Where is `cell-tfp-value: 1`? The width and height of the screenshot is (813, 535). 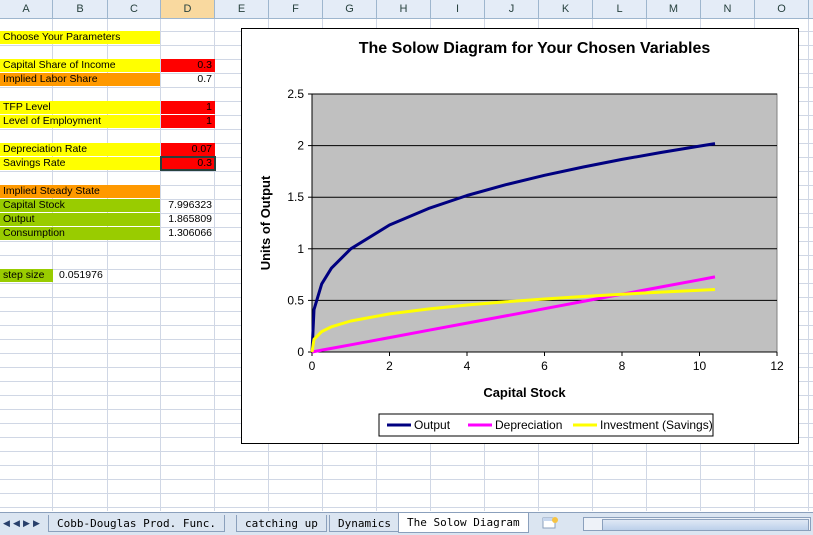
cell-tfp-value: 1 is located at coordinates (188, 107).